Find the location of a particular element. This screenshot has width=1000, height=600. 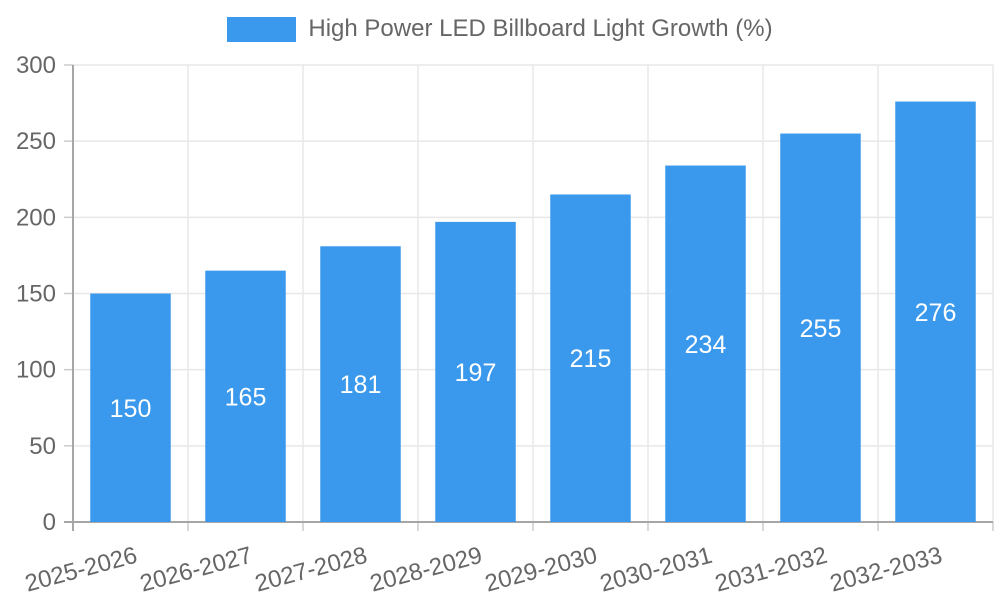

y-tick-label: 50 is located at coordinates (42, 446).